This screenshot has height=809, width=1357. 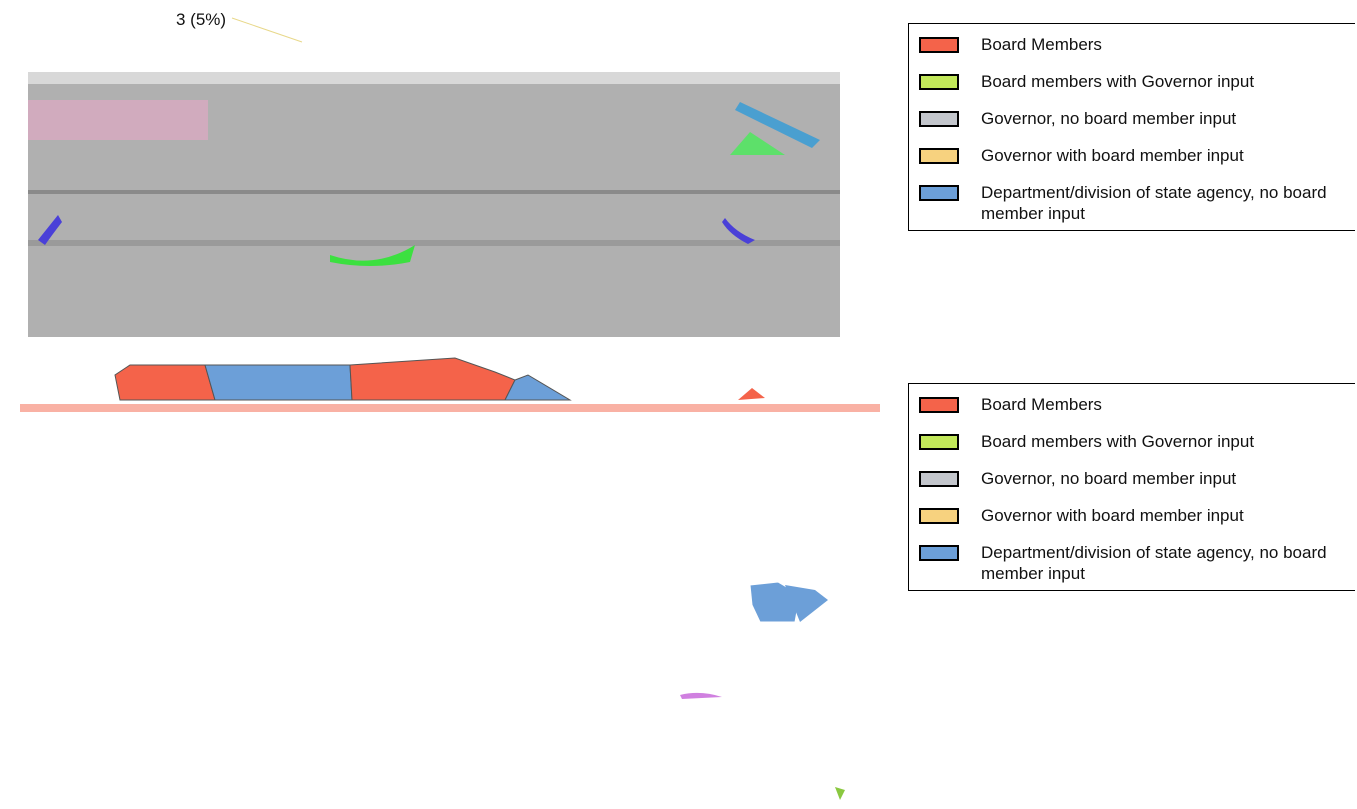 I want to click on leader-line, so click(x=267, y=30).